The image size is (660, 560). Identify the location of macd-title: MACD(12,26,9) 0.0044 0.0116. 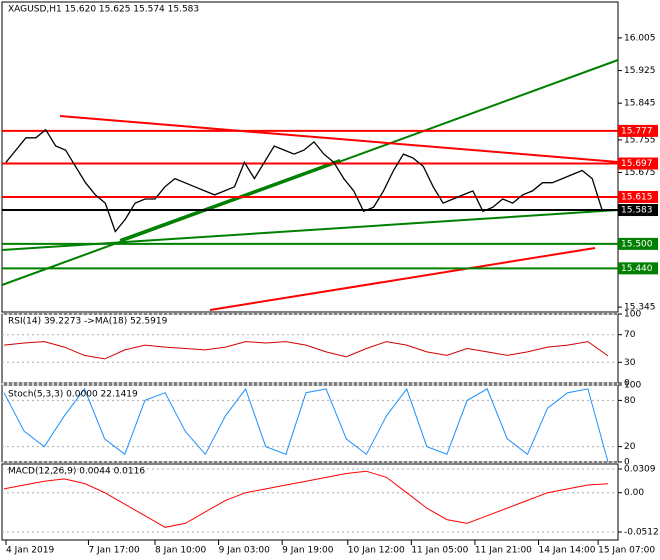
(76, 472).